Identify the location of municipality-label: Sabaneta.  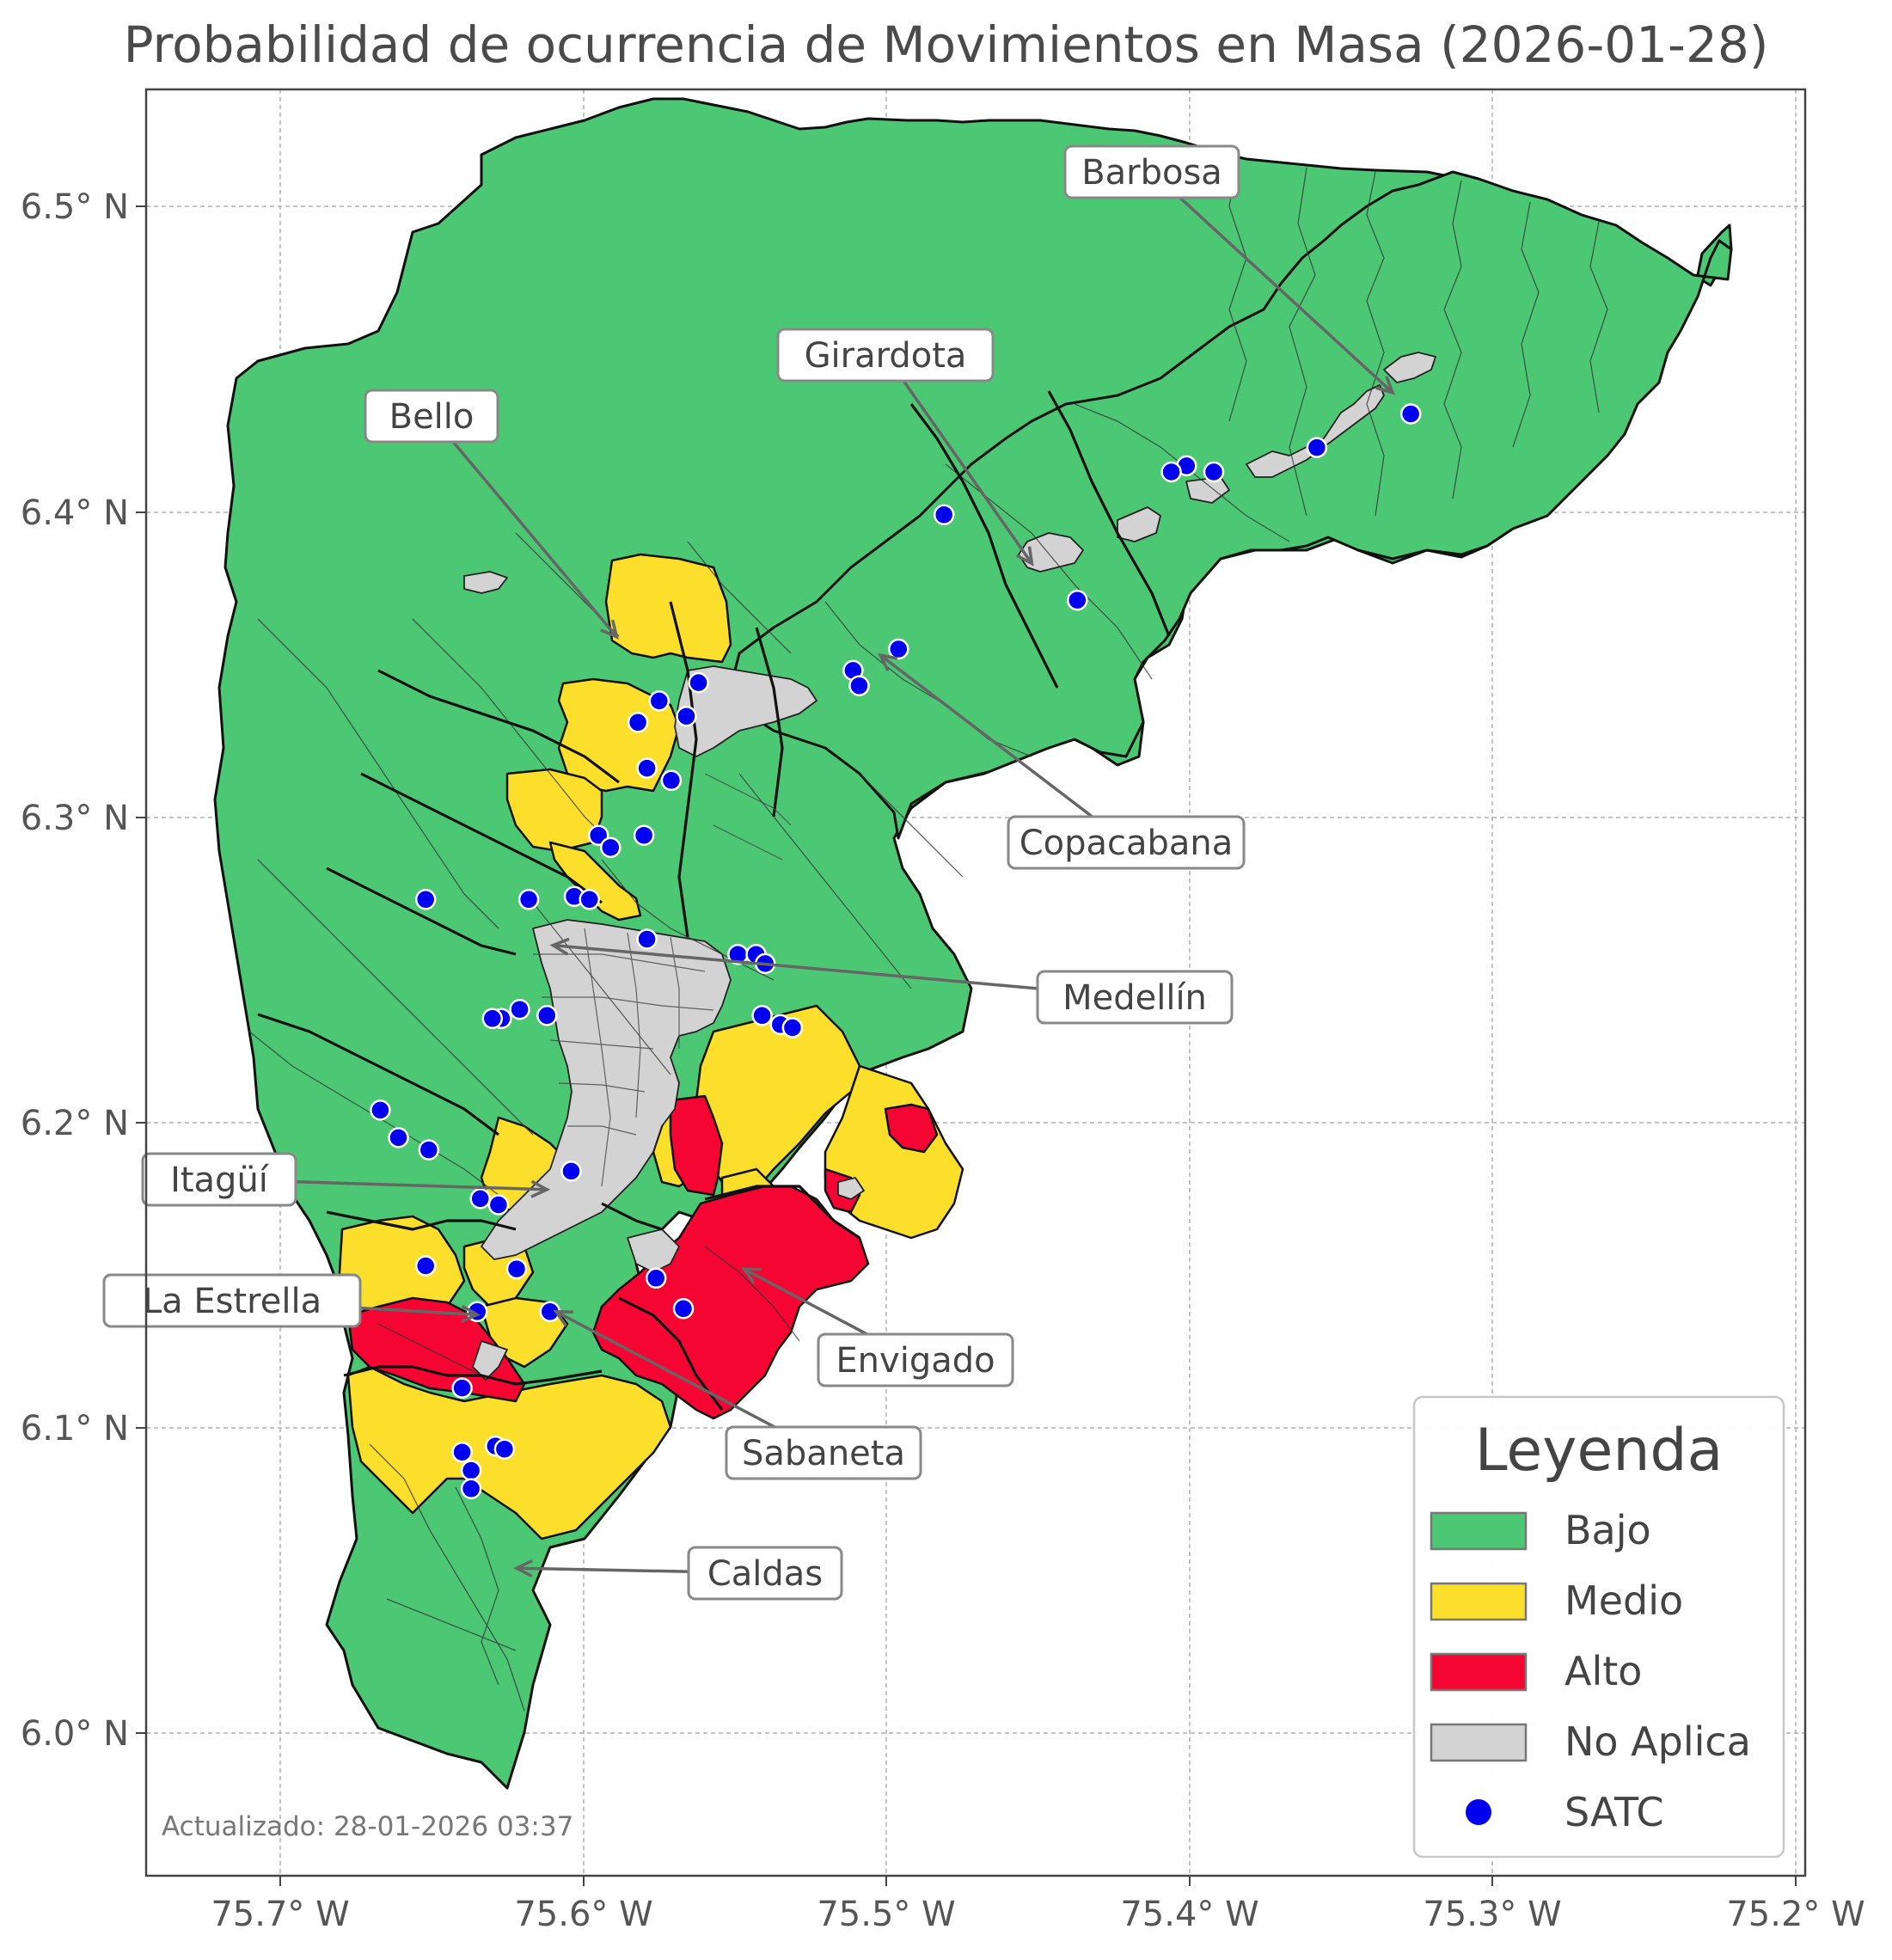
(823, 1453).